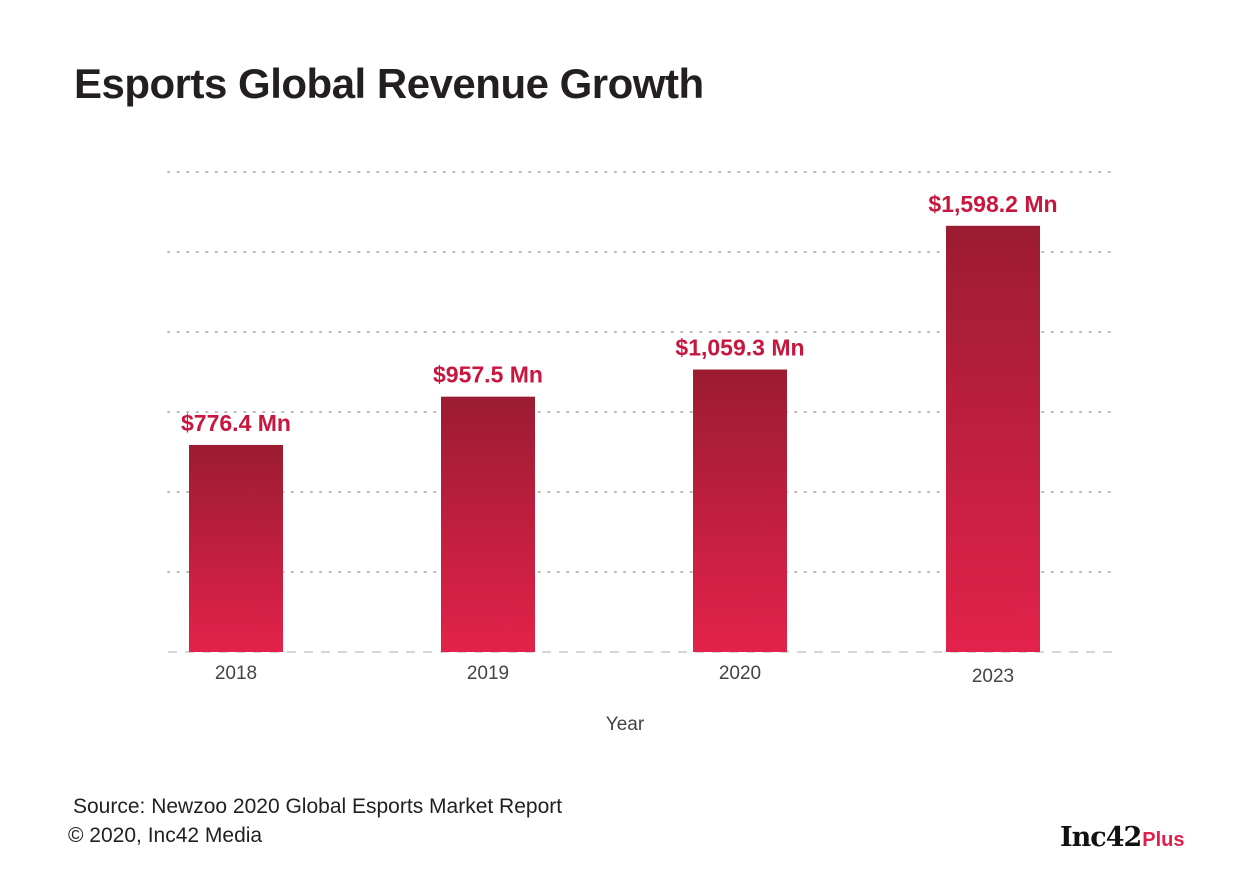 The width and height of the screenshot is (1251, 875). I want to click on data-label-2023: $1,598.2 Mn, so click(992, 204).